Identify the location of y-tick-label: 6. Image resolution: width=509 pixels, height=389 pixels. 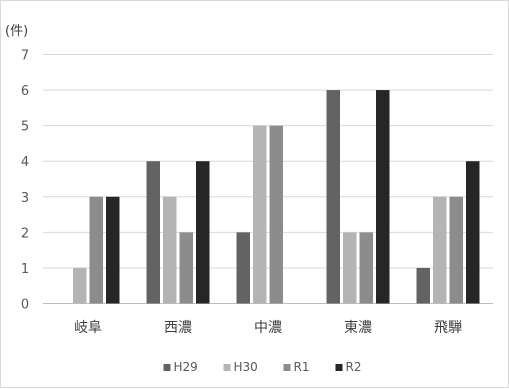
(25, 91).